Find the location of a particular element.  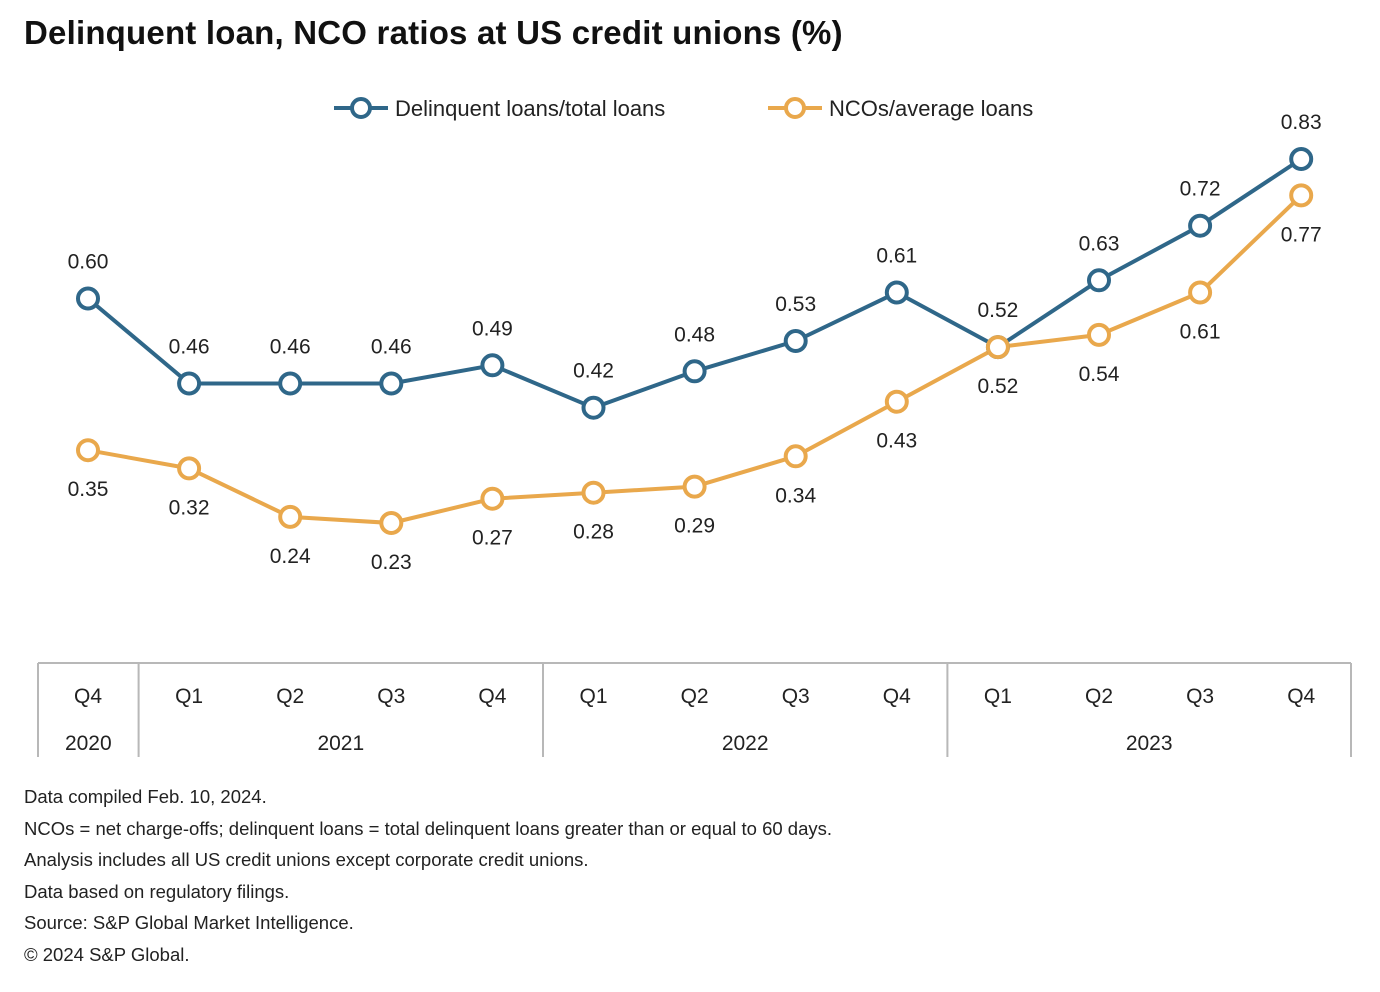

x-year-label-2021: 2021 is located at coordinates (340, 743).